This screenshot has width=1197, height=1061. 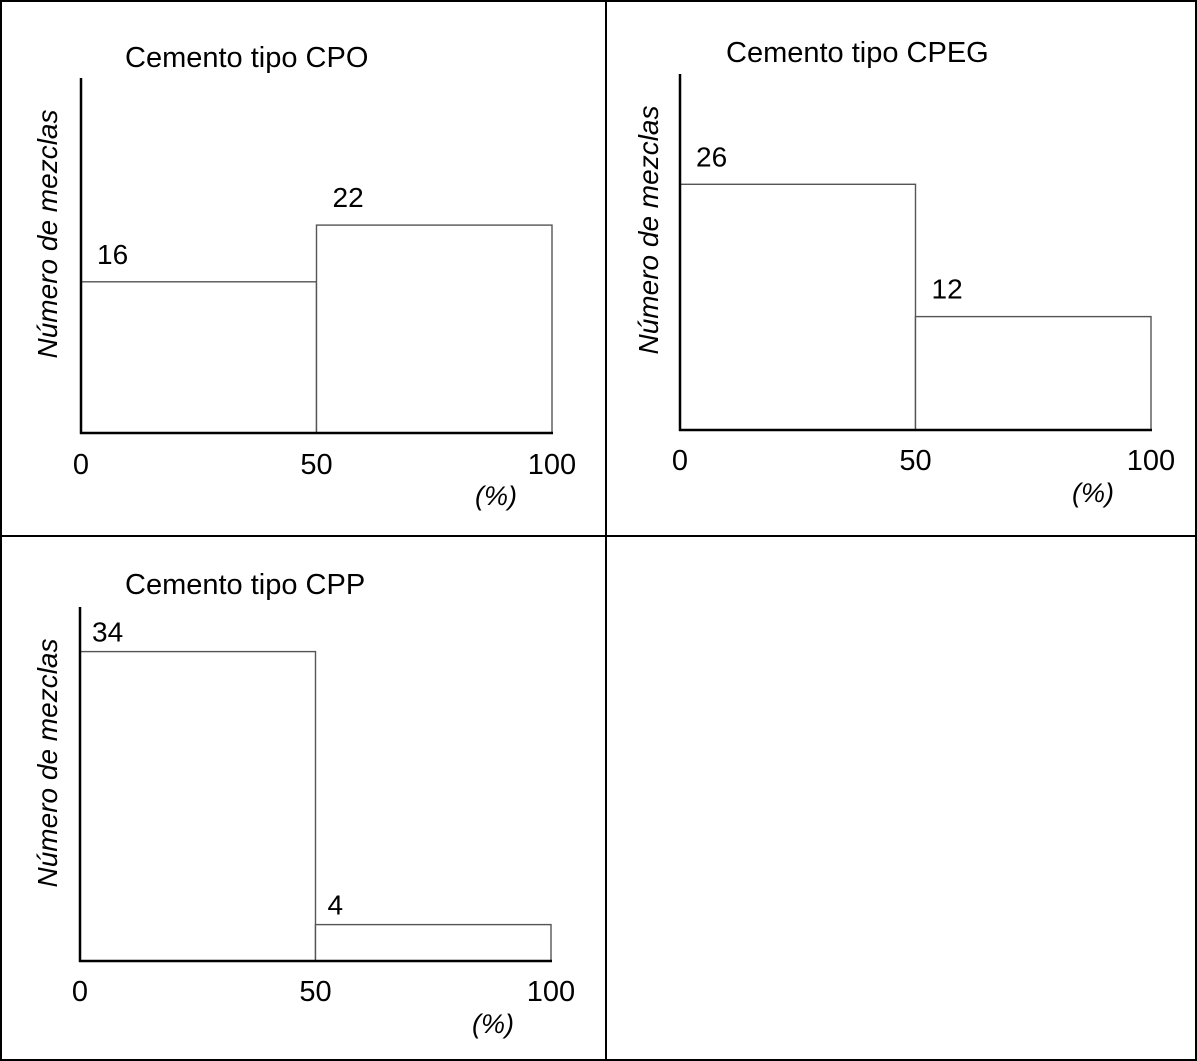 What do you see at coordinates (336, 905) in the screenshot?
I see `data-label-2: 4` at bounding box center [336, 905].